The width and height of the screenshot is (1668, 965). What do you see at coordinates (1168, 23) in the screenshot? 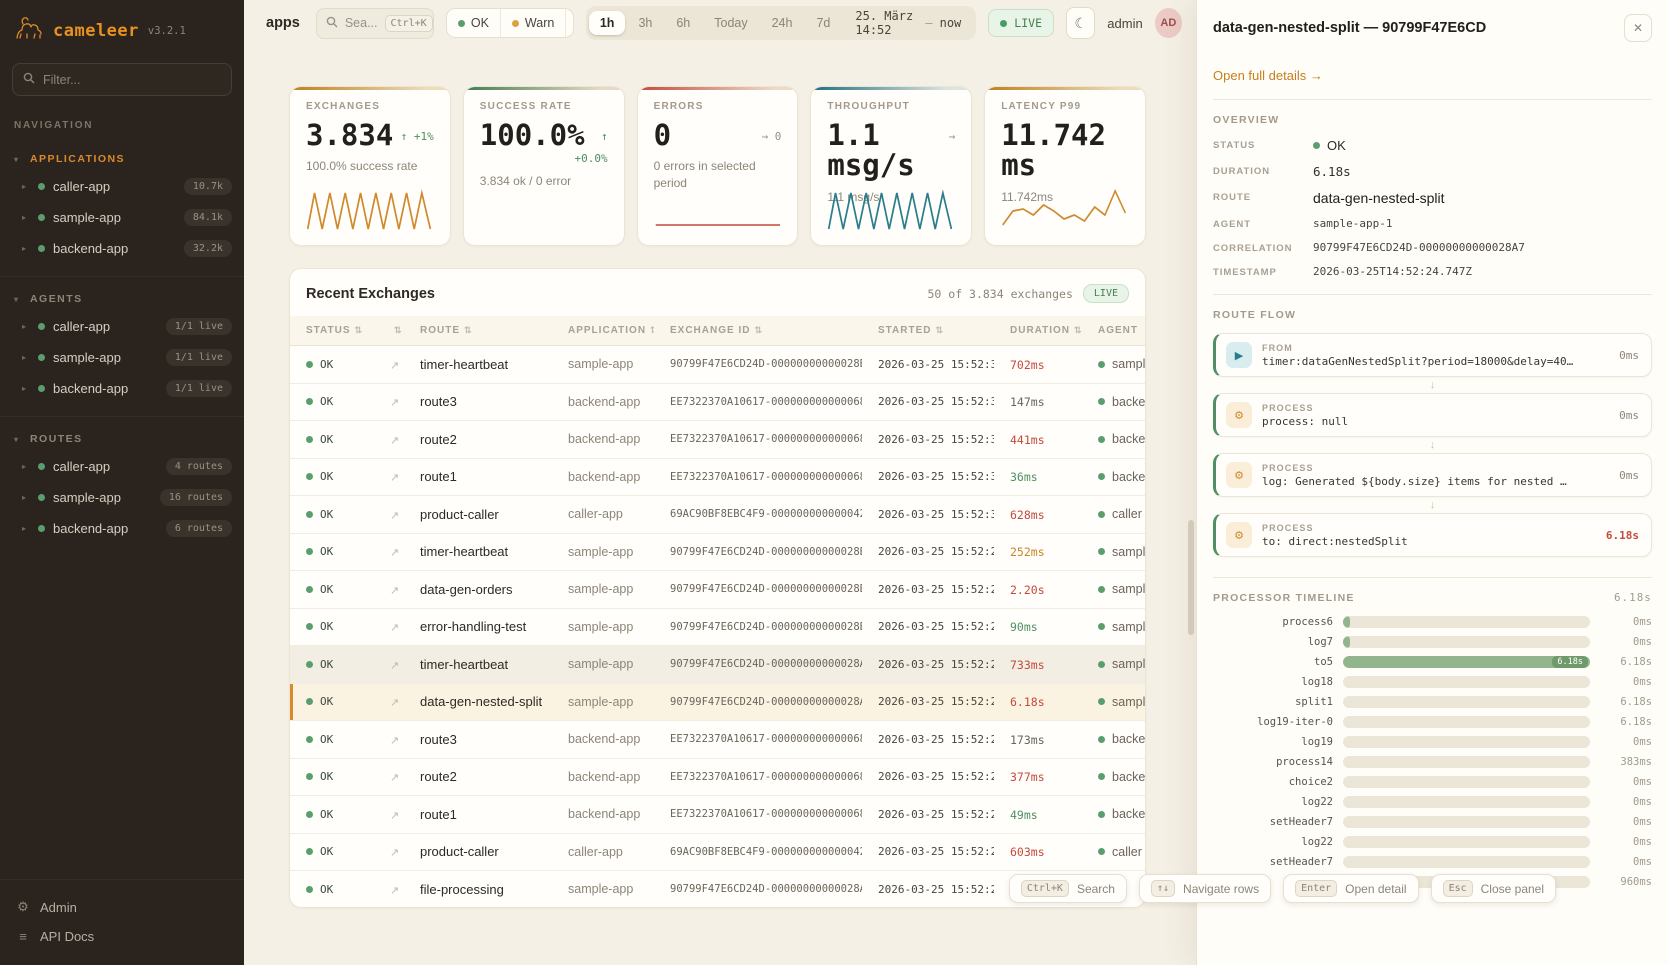
I see `avatar: AD` at bounding box center [1168, 23].